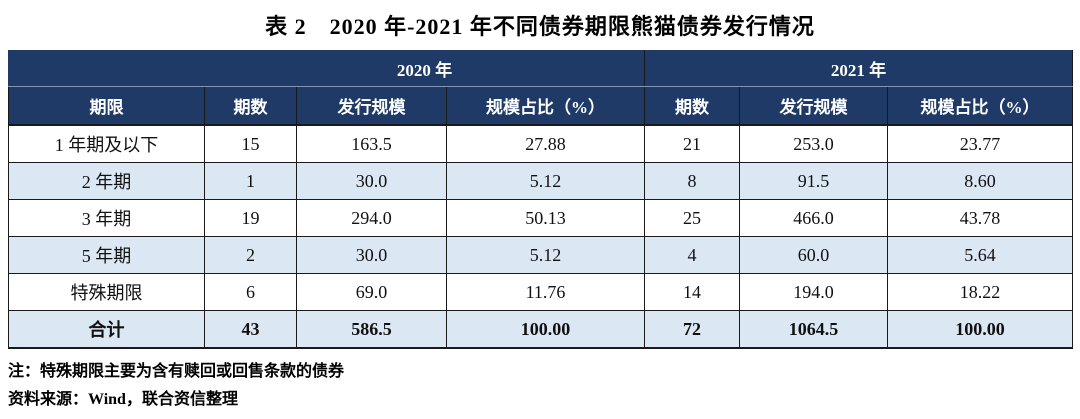 The image size is (1080, 419). I want to click on col-header-count-2021: 期数, so click(692, 106).